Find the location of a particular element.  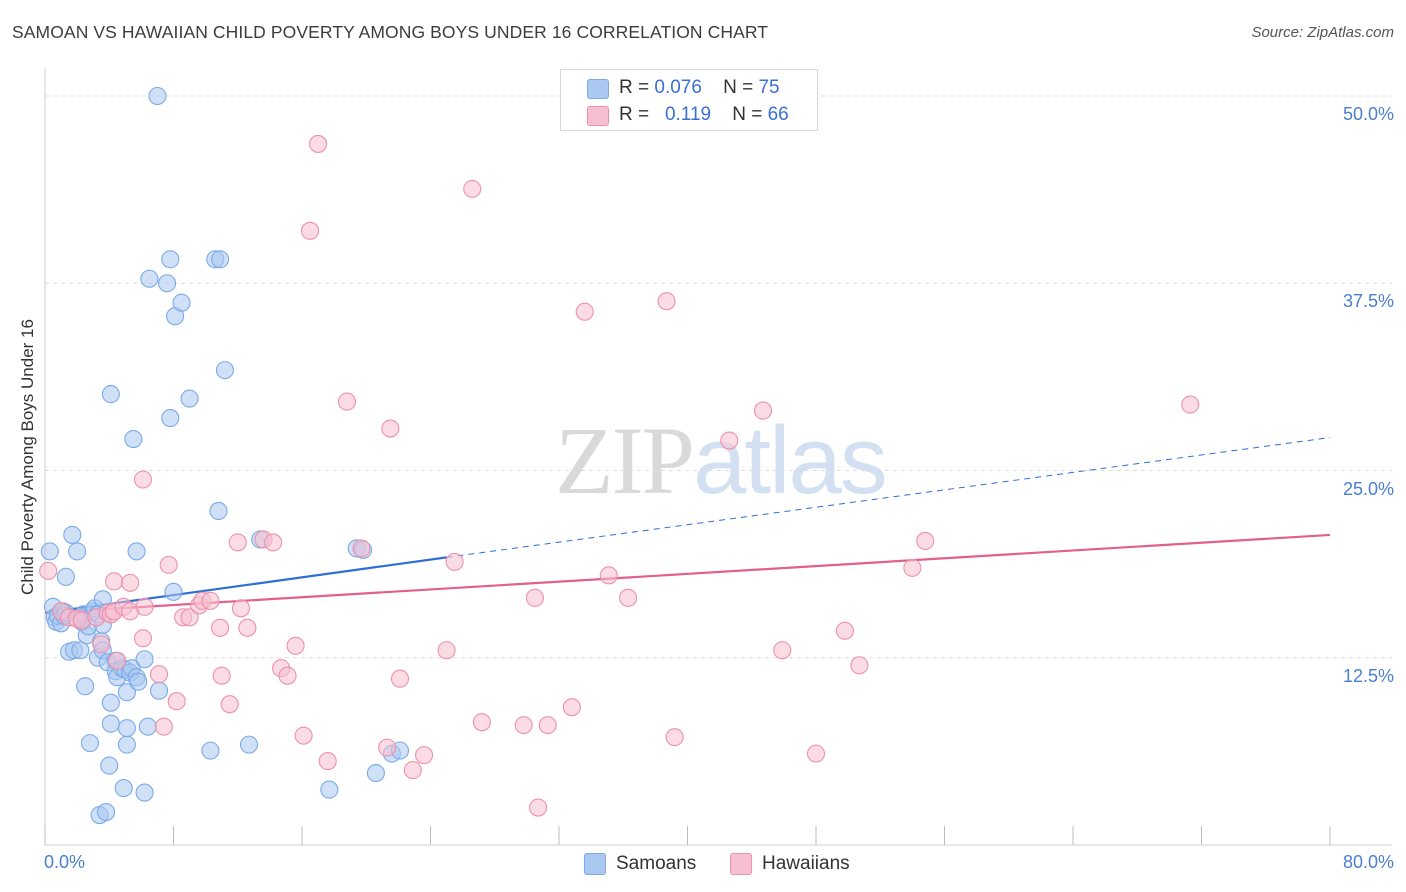

trend-line-hawaiians is located at coordinates (687, 573).